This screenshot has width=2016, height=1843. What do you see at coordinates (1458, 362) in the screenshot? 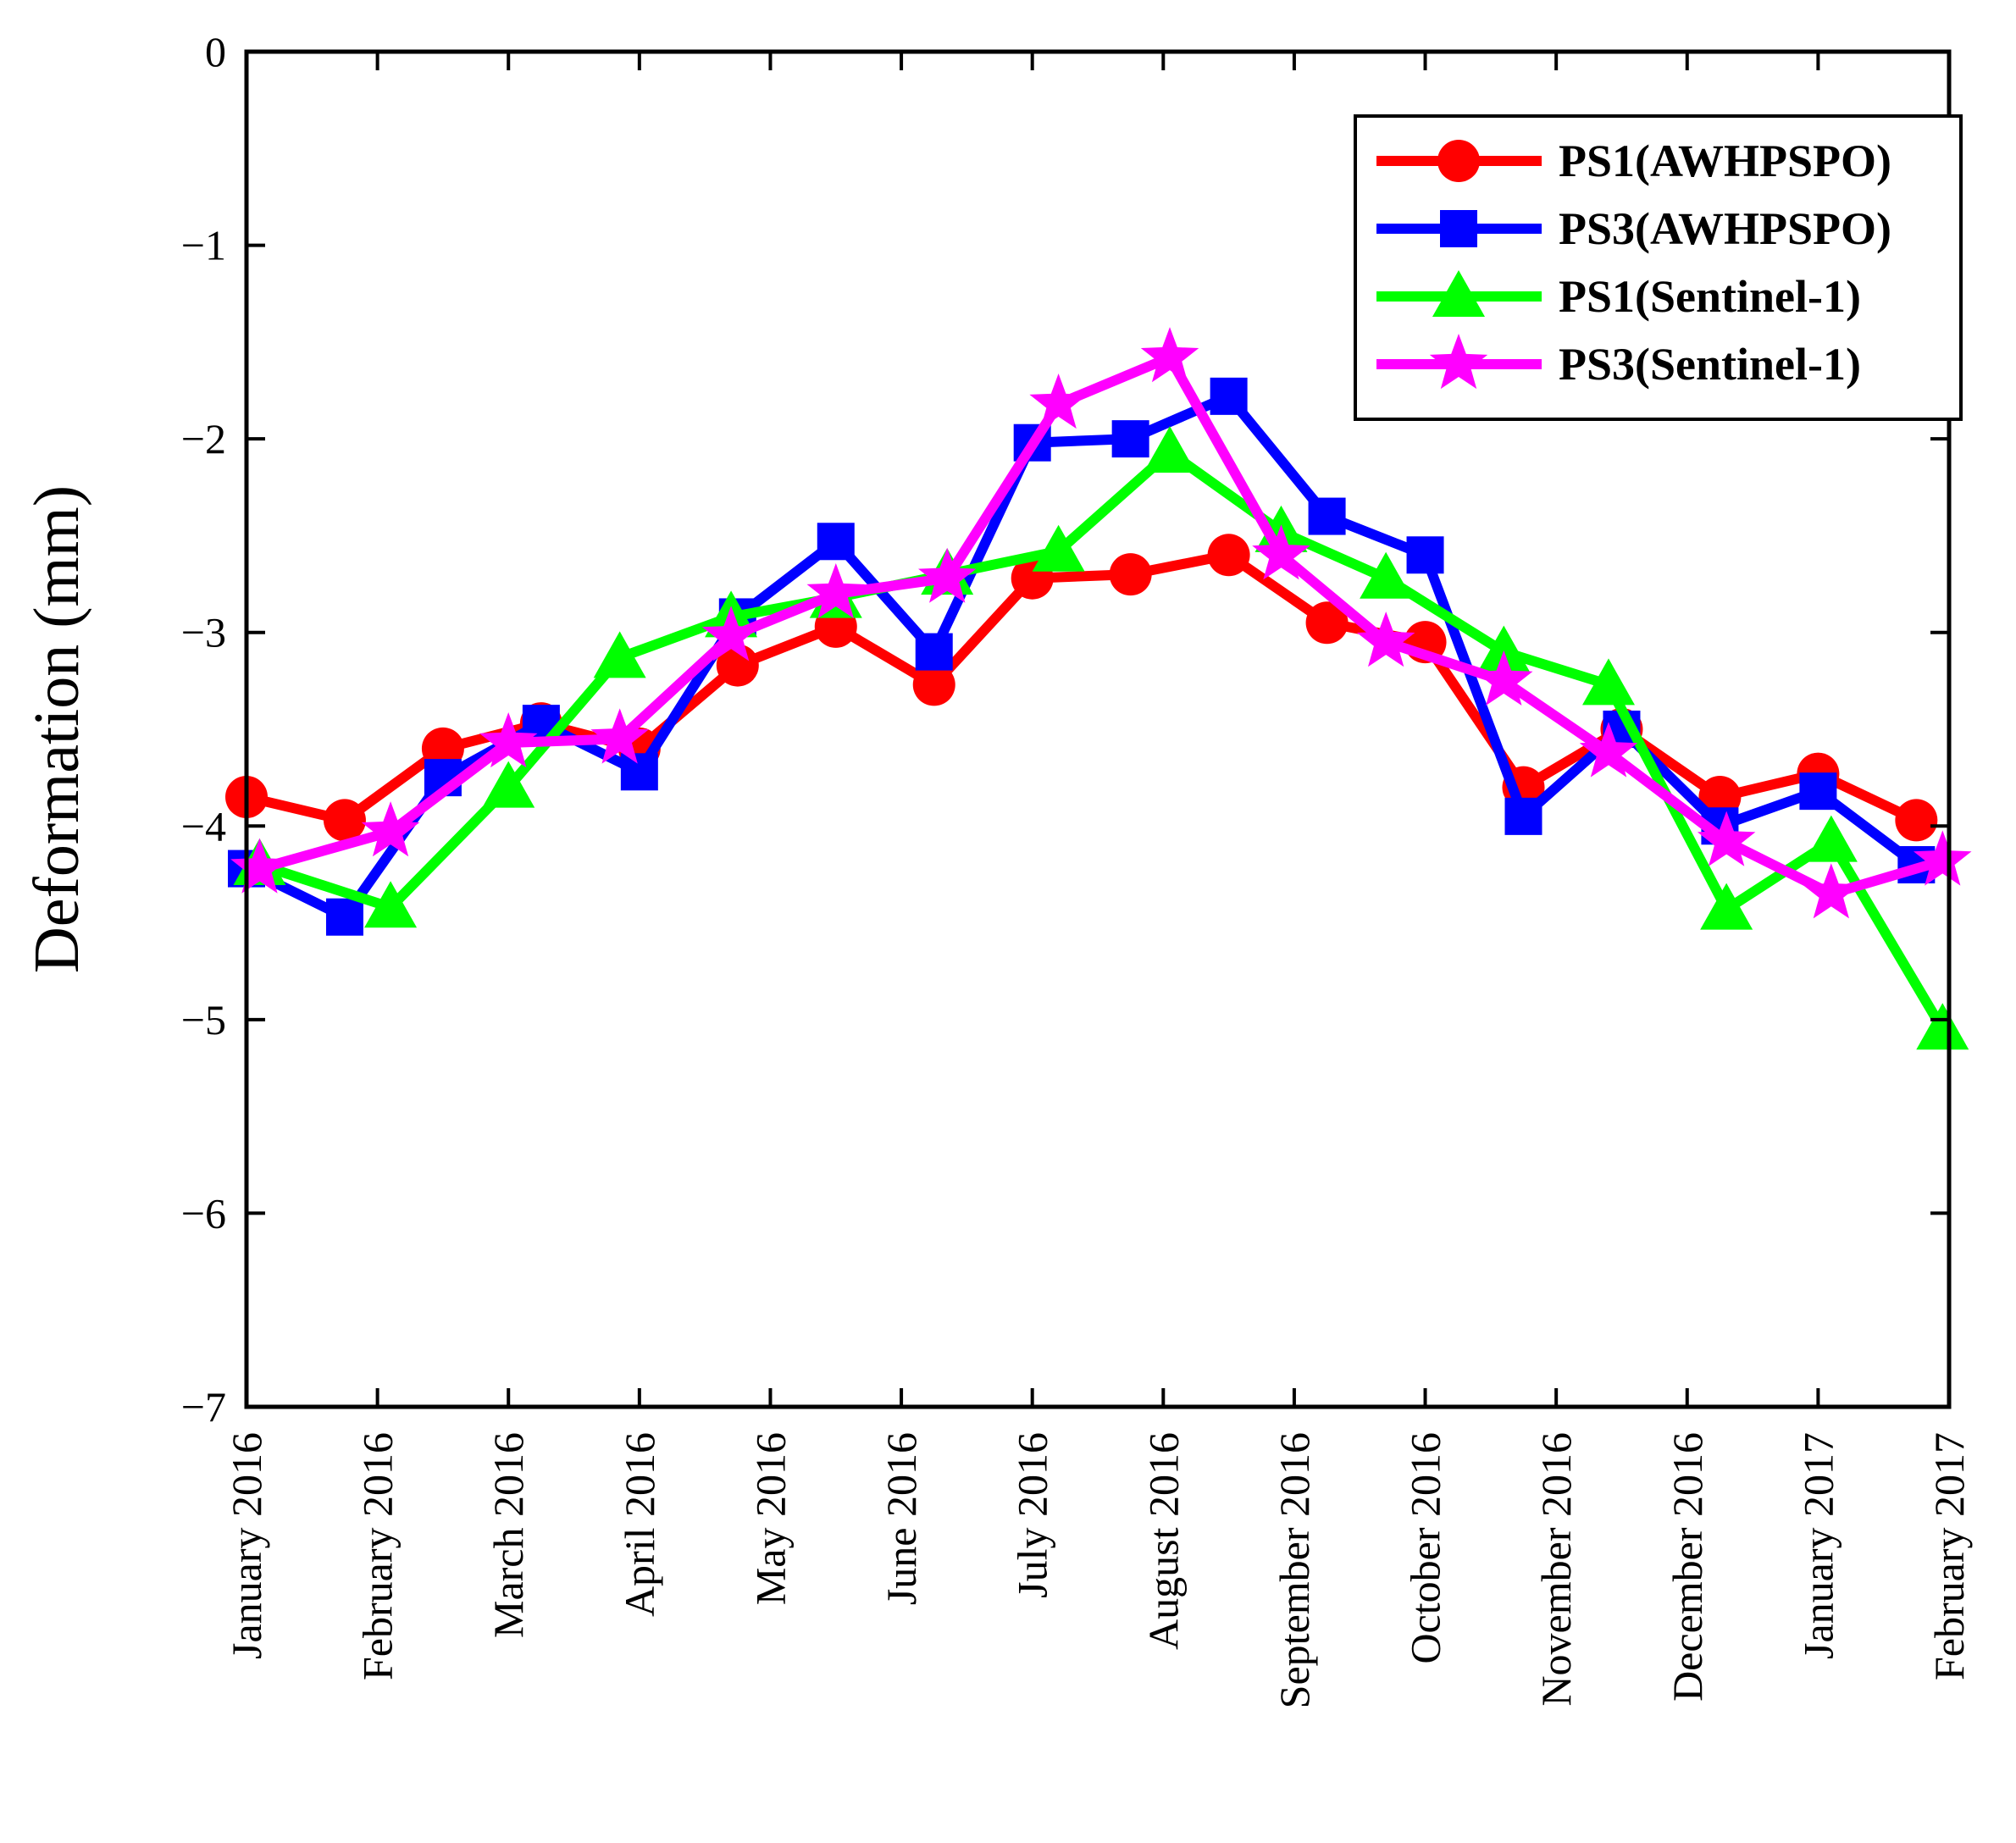
I see `legend-marker-star` at bounding box center [1458, 362].